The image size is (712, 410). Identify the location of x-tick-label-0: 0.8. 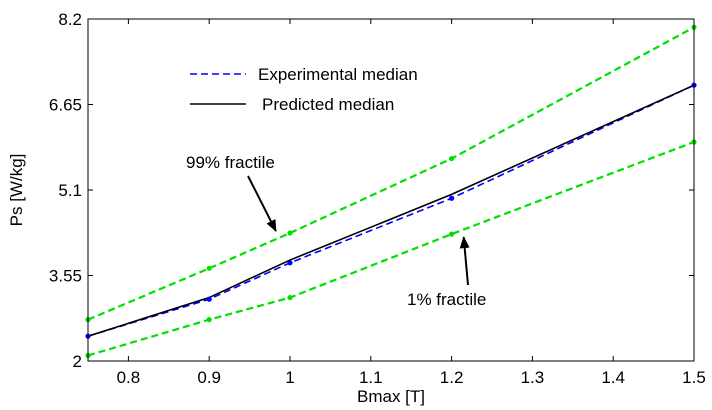
(129, 377).